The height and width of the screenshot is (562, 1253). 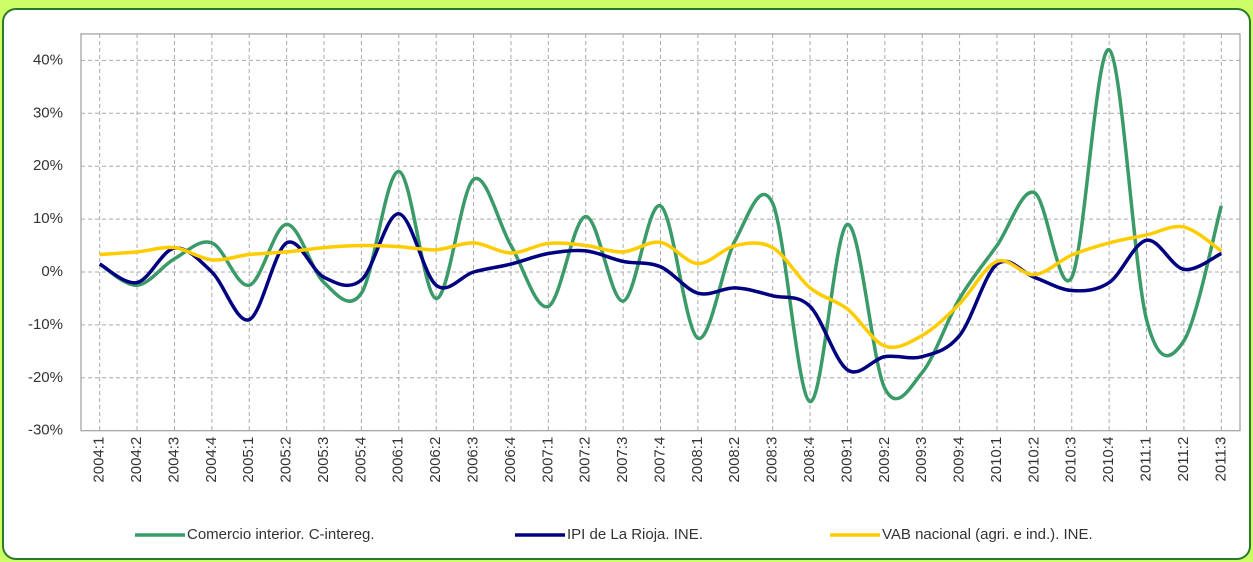 What do you see at coordinates (846, 460) in the screenshot?
I see `x-tick-label: 2009:1` at bounding box center [846, 460].